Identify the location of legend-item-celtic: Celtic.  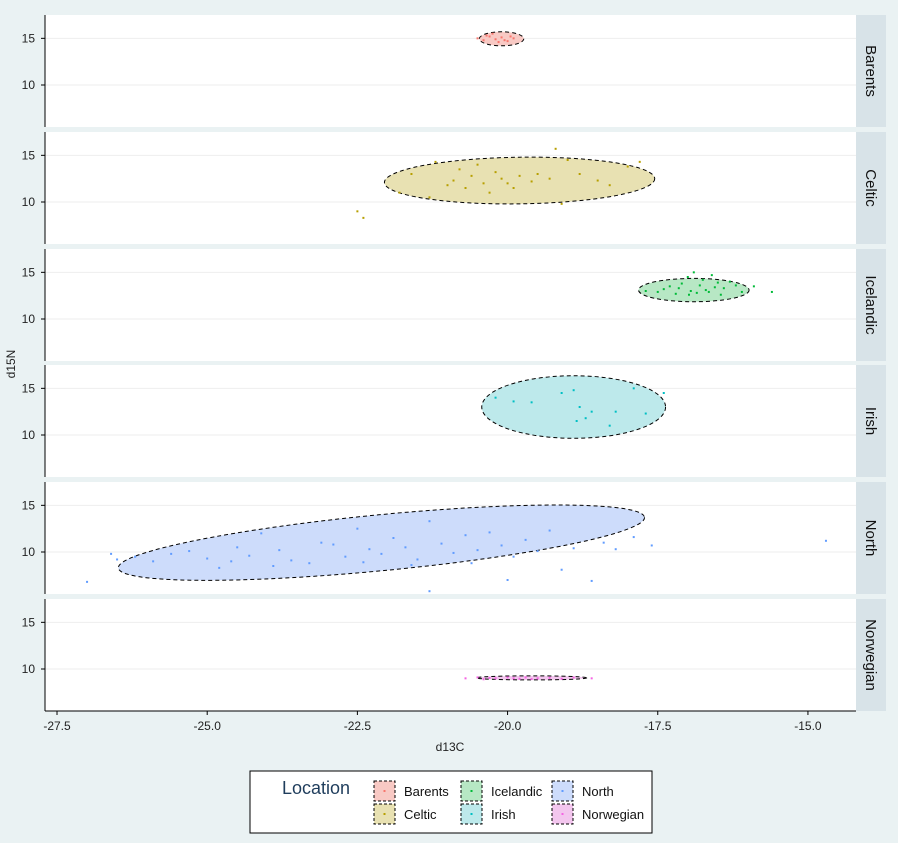
(405, 814).